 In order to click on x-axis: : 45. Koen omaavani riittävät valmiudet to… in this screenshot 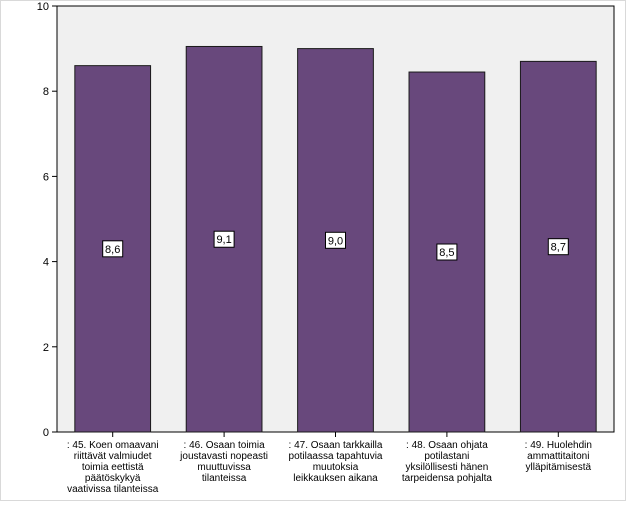, I will do `click(329, 463)`.